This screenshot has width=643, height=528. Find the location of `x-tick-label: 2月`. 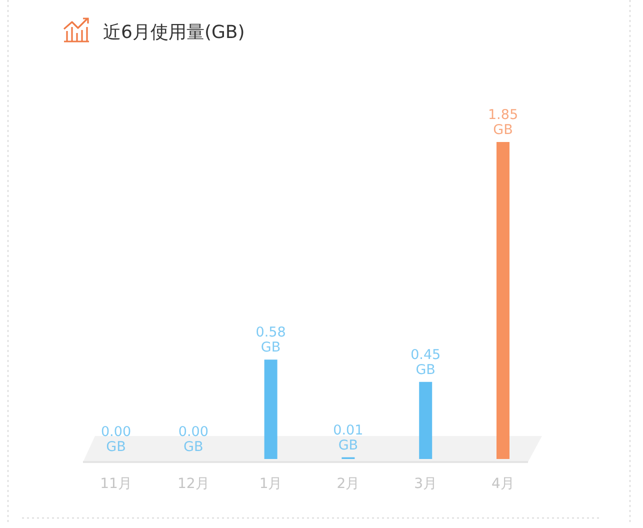

x-tick-label: 2月 is located at coordinates (348, 484).